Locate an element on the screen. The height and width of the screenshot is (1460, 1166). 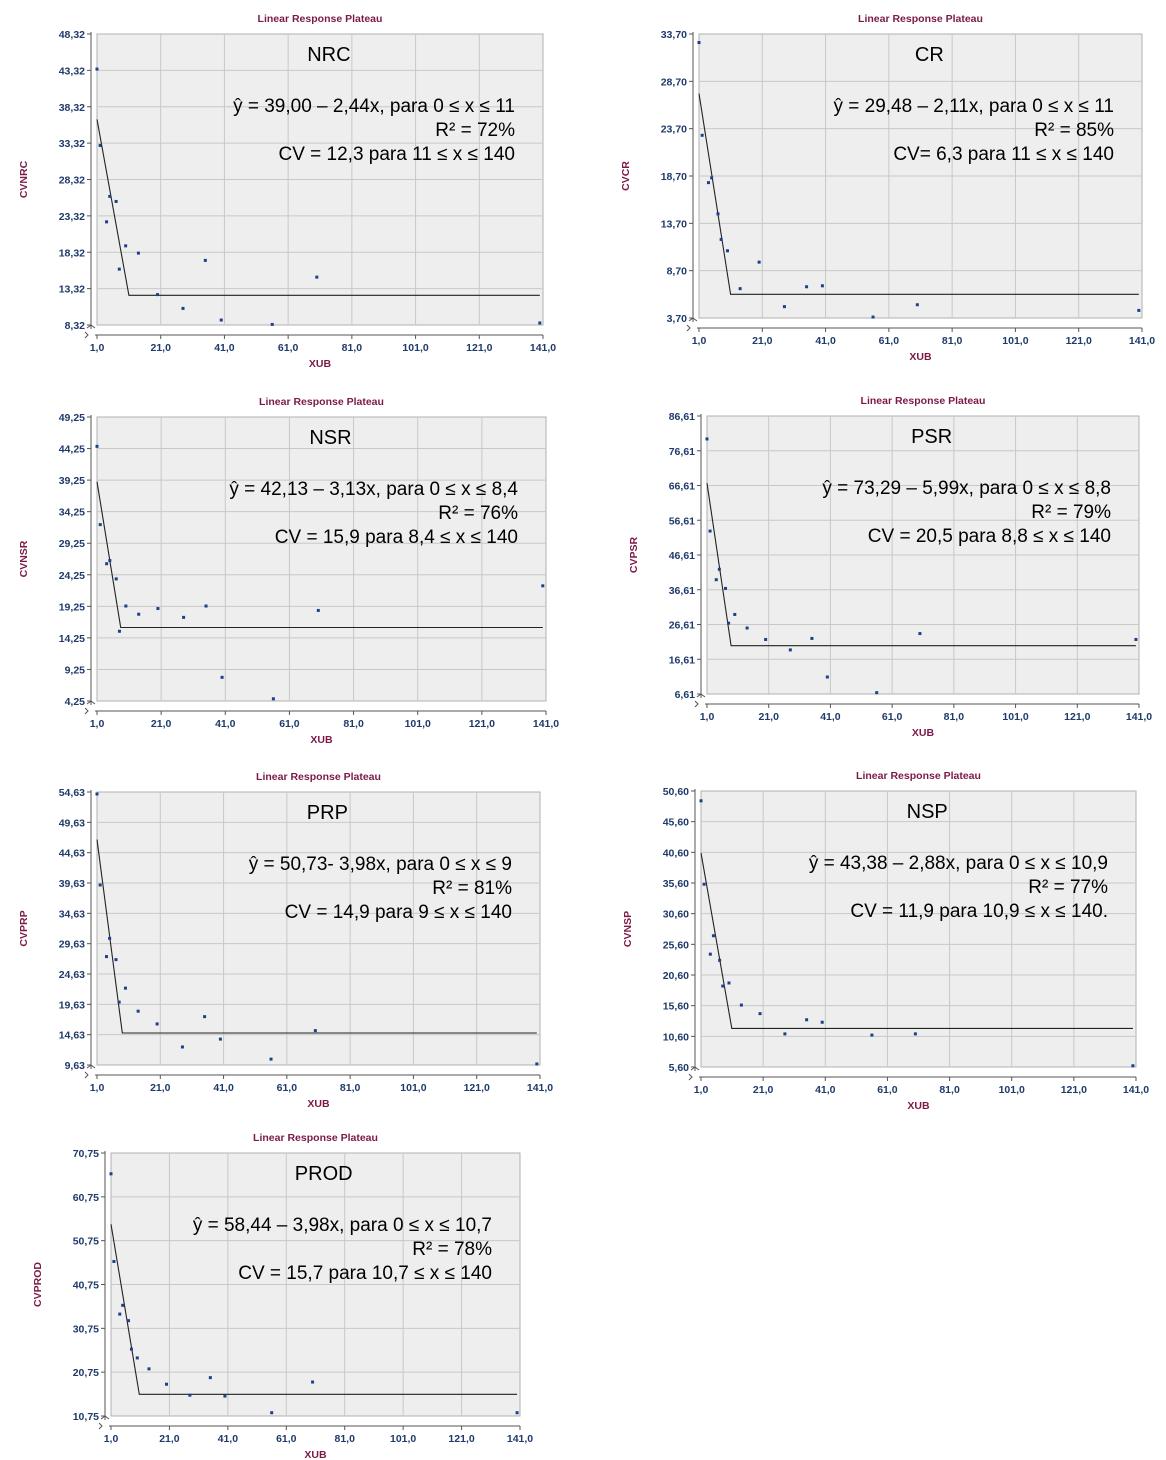
y-tick-label: 9,25 is located at coordinates (75, 670).